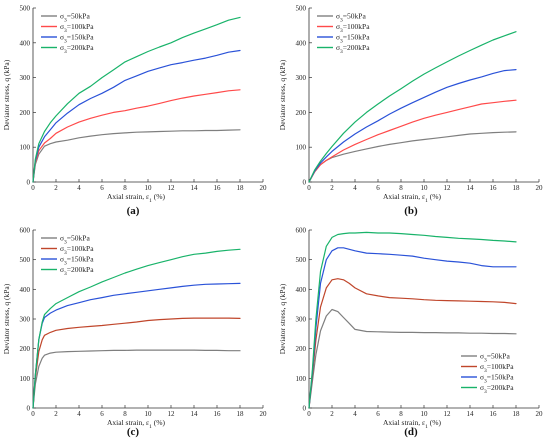 The image size is (550, 441). What do you see at coordinates (25, 231) in the screenshot?
I see `y-tick-label: 600` at bounding box center [25, 231].